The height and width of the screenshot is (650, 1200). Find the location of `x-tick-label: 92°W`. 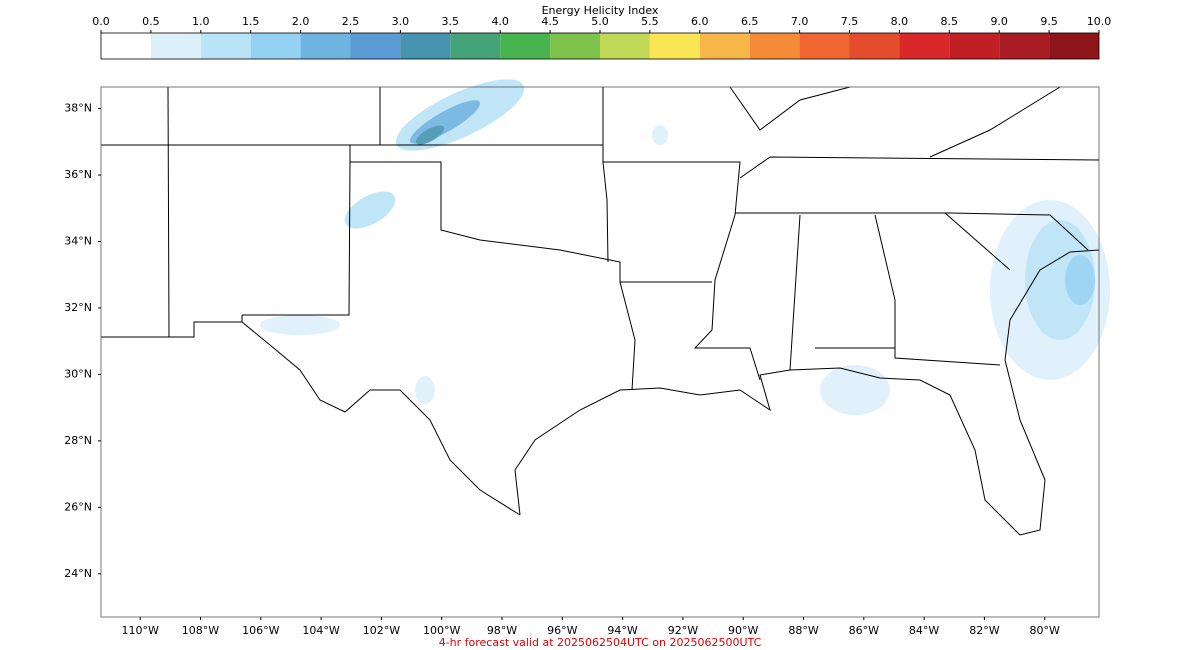

x-tick-label: 92°W is located at coordinates (683, 630).